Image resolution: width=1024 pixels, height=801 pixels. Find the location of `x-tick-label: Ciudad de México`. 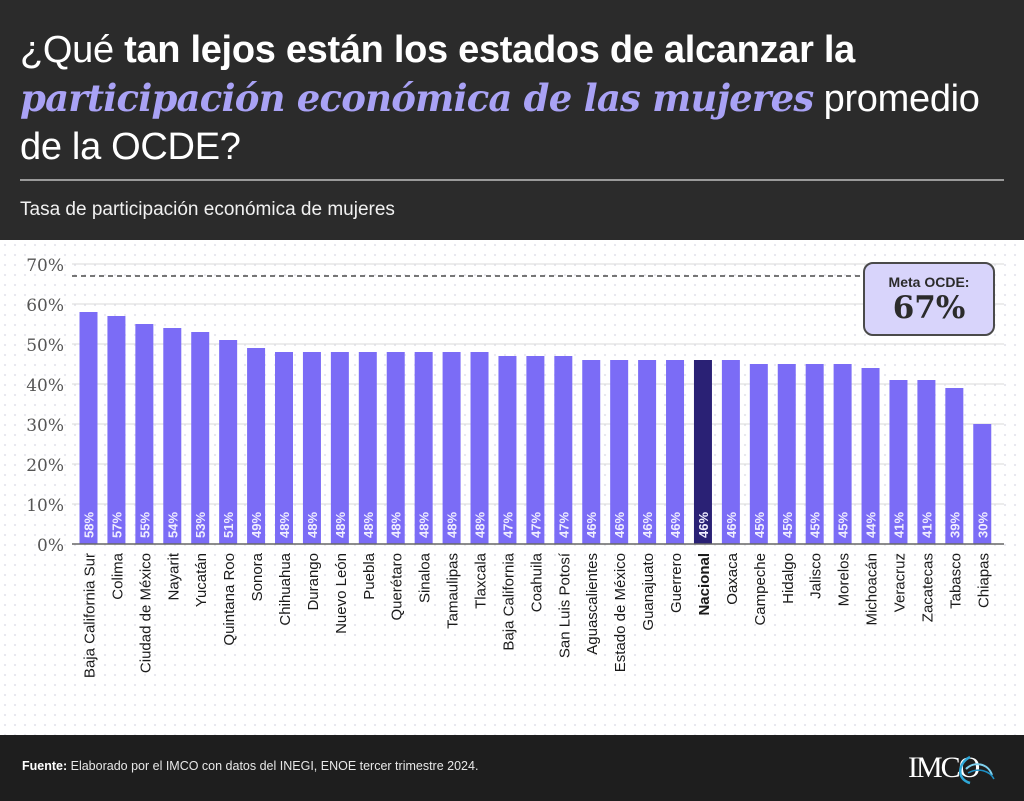

x-tick-label: Ciudad de México is located at coordinates (145, 613).